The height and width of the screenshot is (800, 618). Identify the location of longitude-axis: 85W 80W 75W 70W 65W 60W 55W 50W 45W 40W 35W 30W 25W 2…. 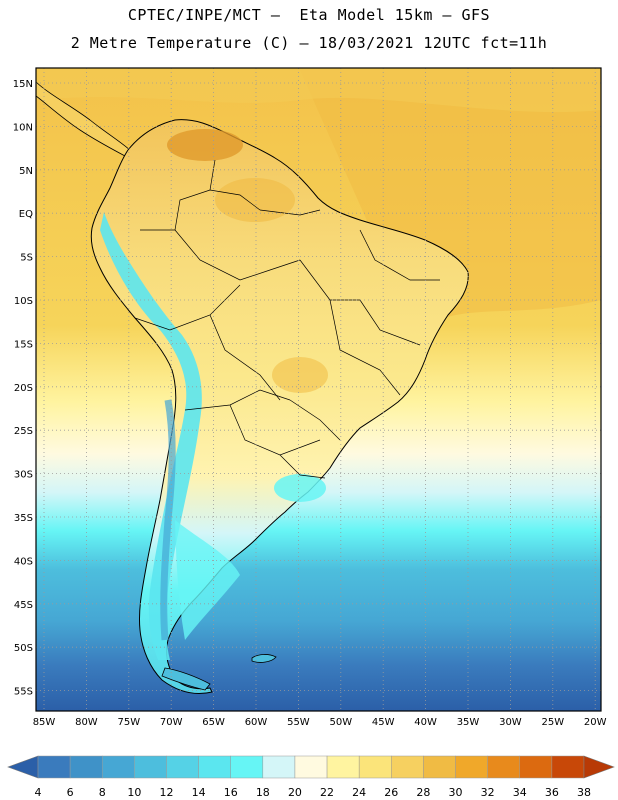
(320, 722).